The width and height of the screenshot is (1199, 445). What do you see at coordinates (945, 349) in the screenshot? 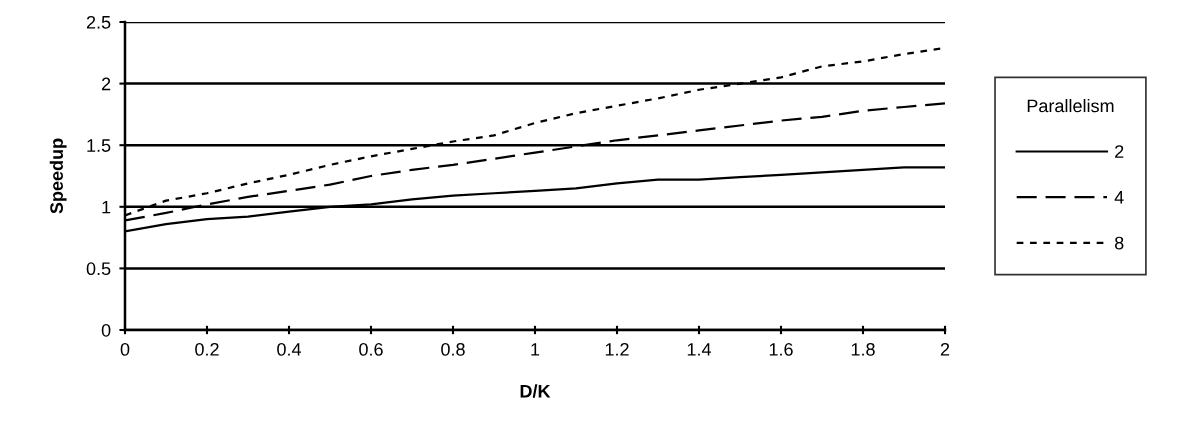
I see `x-tick-label: 2` at bounding box center [945, 349].